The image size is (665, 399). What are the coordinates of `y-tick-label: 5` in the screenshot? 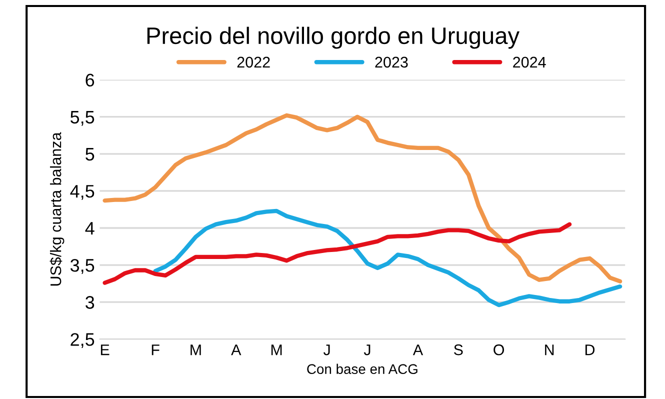 It's located at (90, 154).